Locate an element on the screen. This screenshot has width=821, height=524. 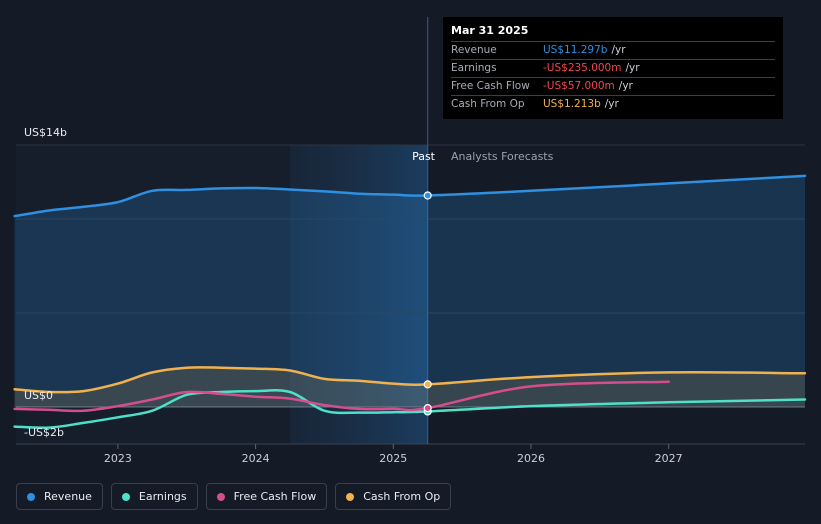
tooltip-date: Mar 31 2025 is located at coordinates (490, 30).